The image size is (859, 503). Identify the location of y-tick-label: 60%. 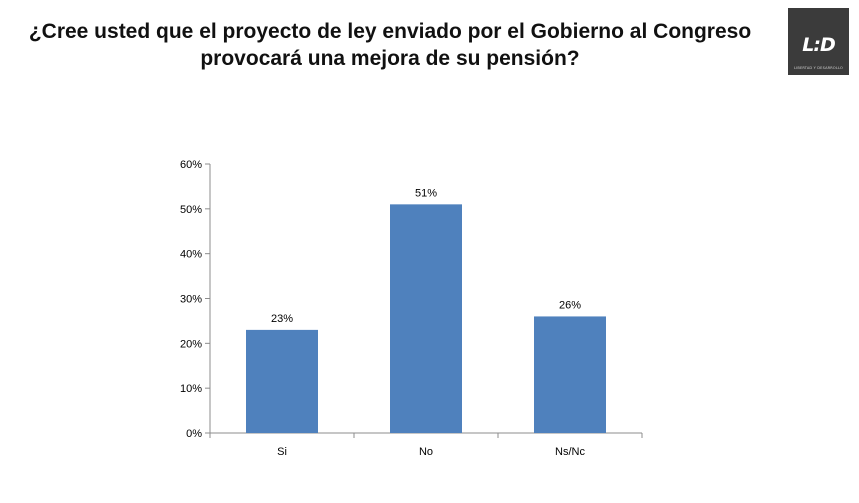
(191, 165).